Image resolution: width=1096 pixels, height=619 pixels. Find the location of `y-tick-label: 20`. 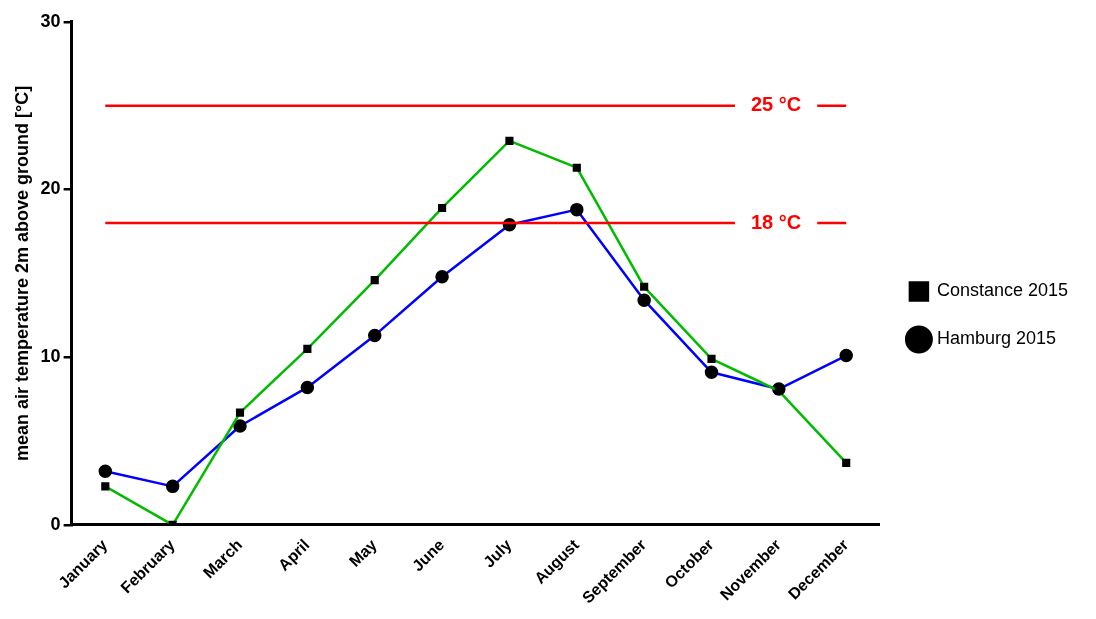

y-tick-label: 20 is located at coordinates (50, 188).